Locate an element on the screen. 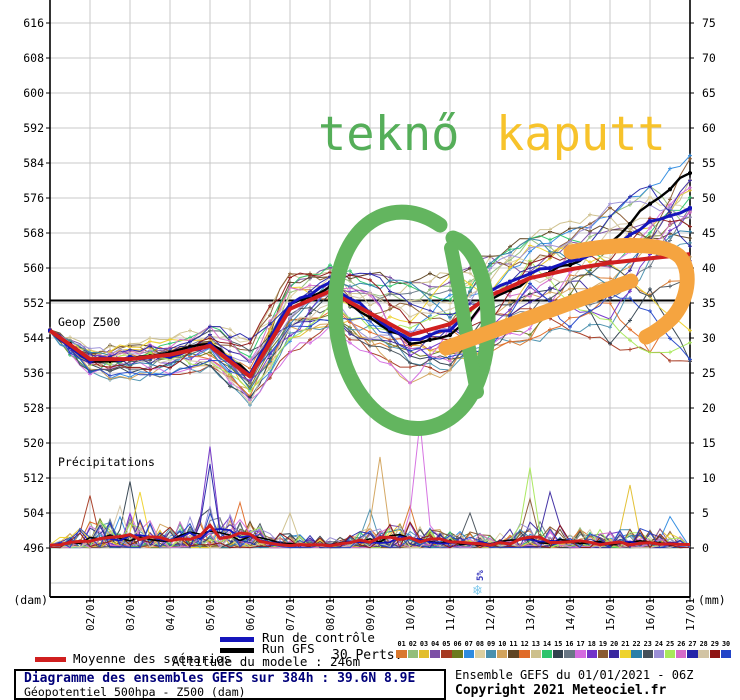  perturbation-number: 09 is located at coordinates (491, 644).